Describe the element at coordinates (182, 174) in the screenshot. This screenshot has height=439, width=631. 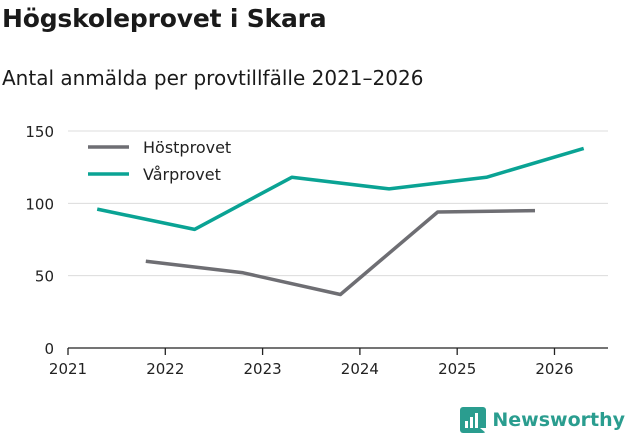
I see `legend-label: Vårprovet` at that location.